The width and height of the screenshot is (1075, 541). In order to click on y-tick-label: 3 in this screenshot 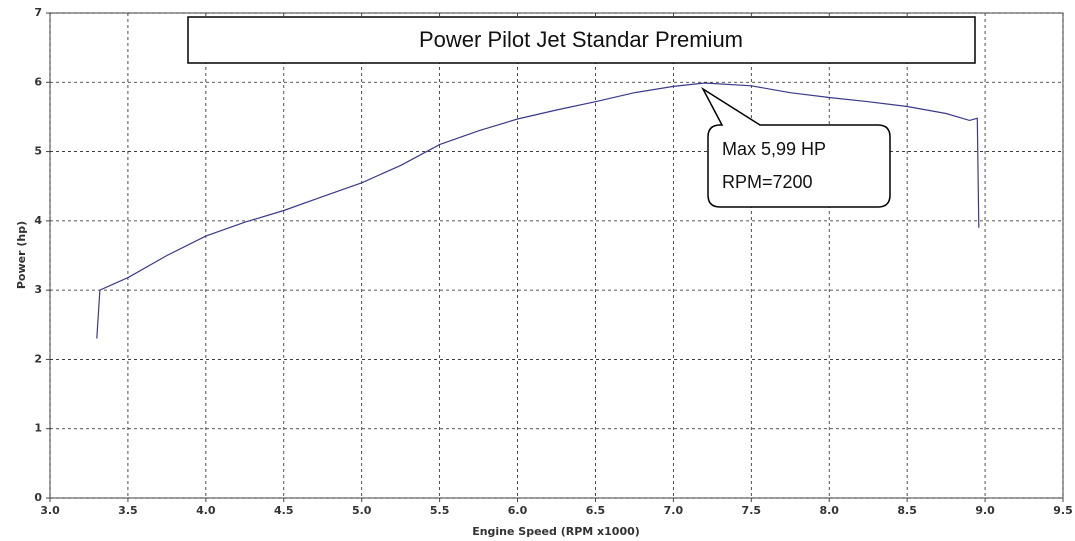, I will do `click(38, 289)`.